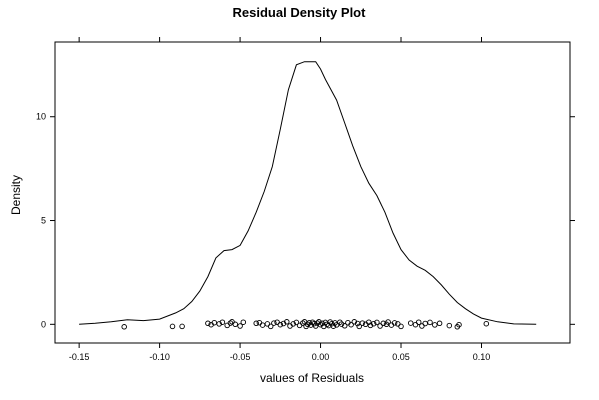 The image size is (599, 400). Describe the element at coordinates (240, 357) in the screenshot. I see `x-tick-label: -0.05` at that location.